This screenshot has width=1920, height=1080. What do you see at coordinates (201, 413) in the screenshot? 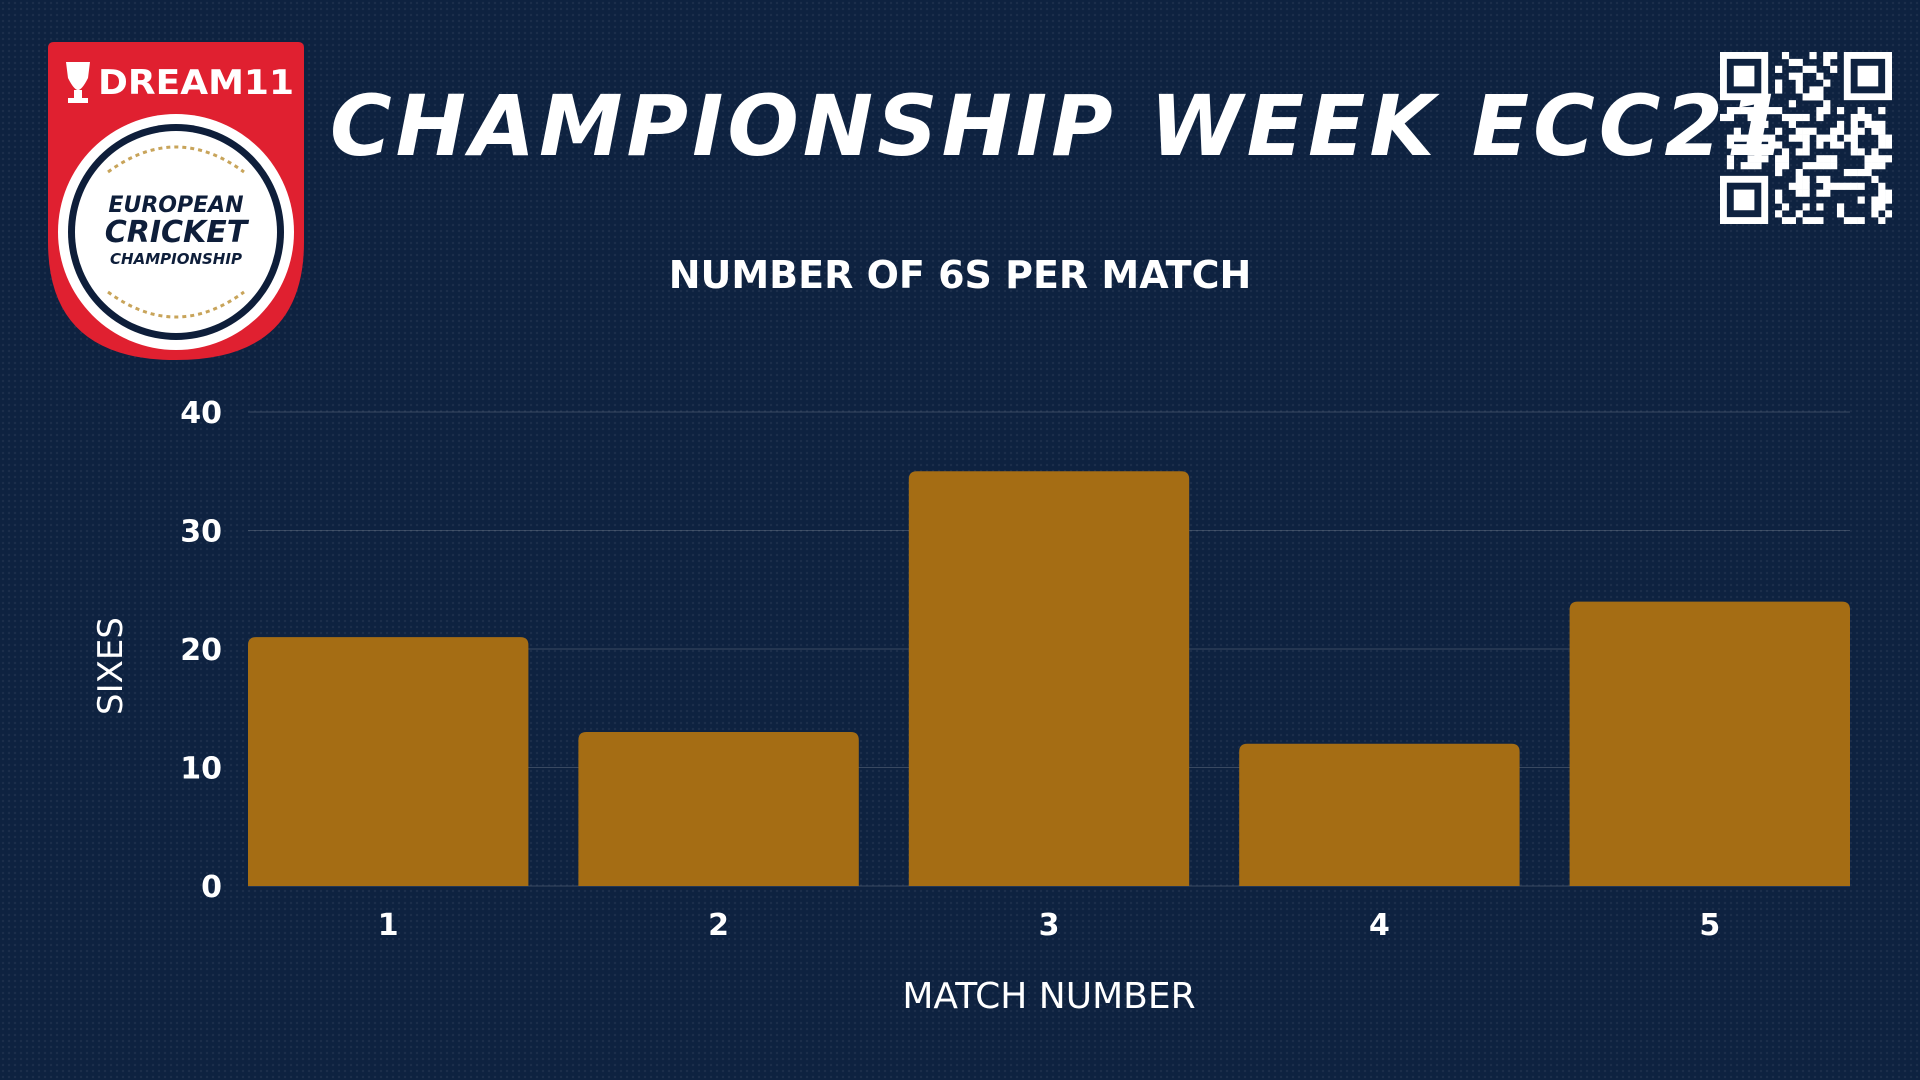
I see `y-tick-label: 40` at bounding box center [201, 413].